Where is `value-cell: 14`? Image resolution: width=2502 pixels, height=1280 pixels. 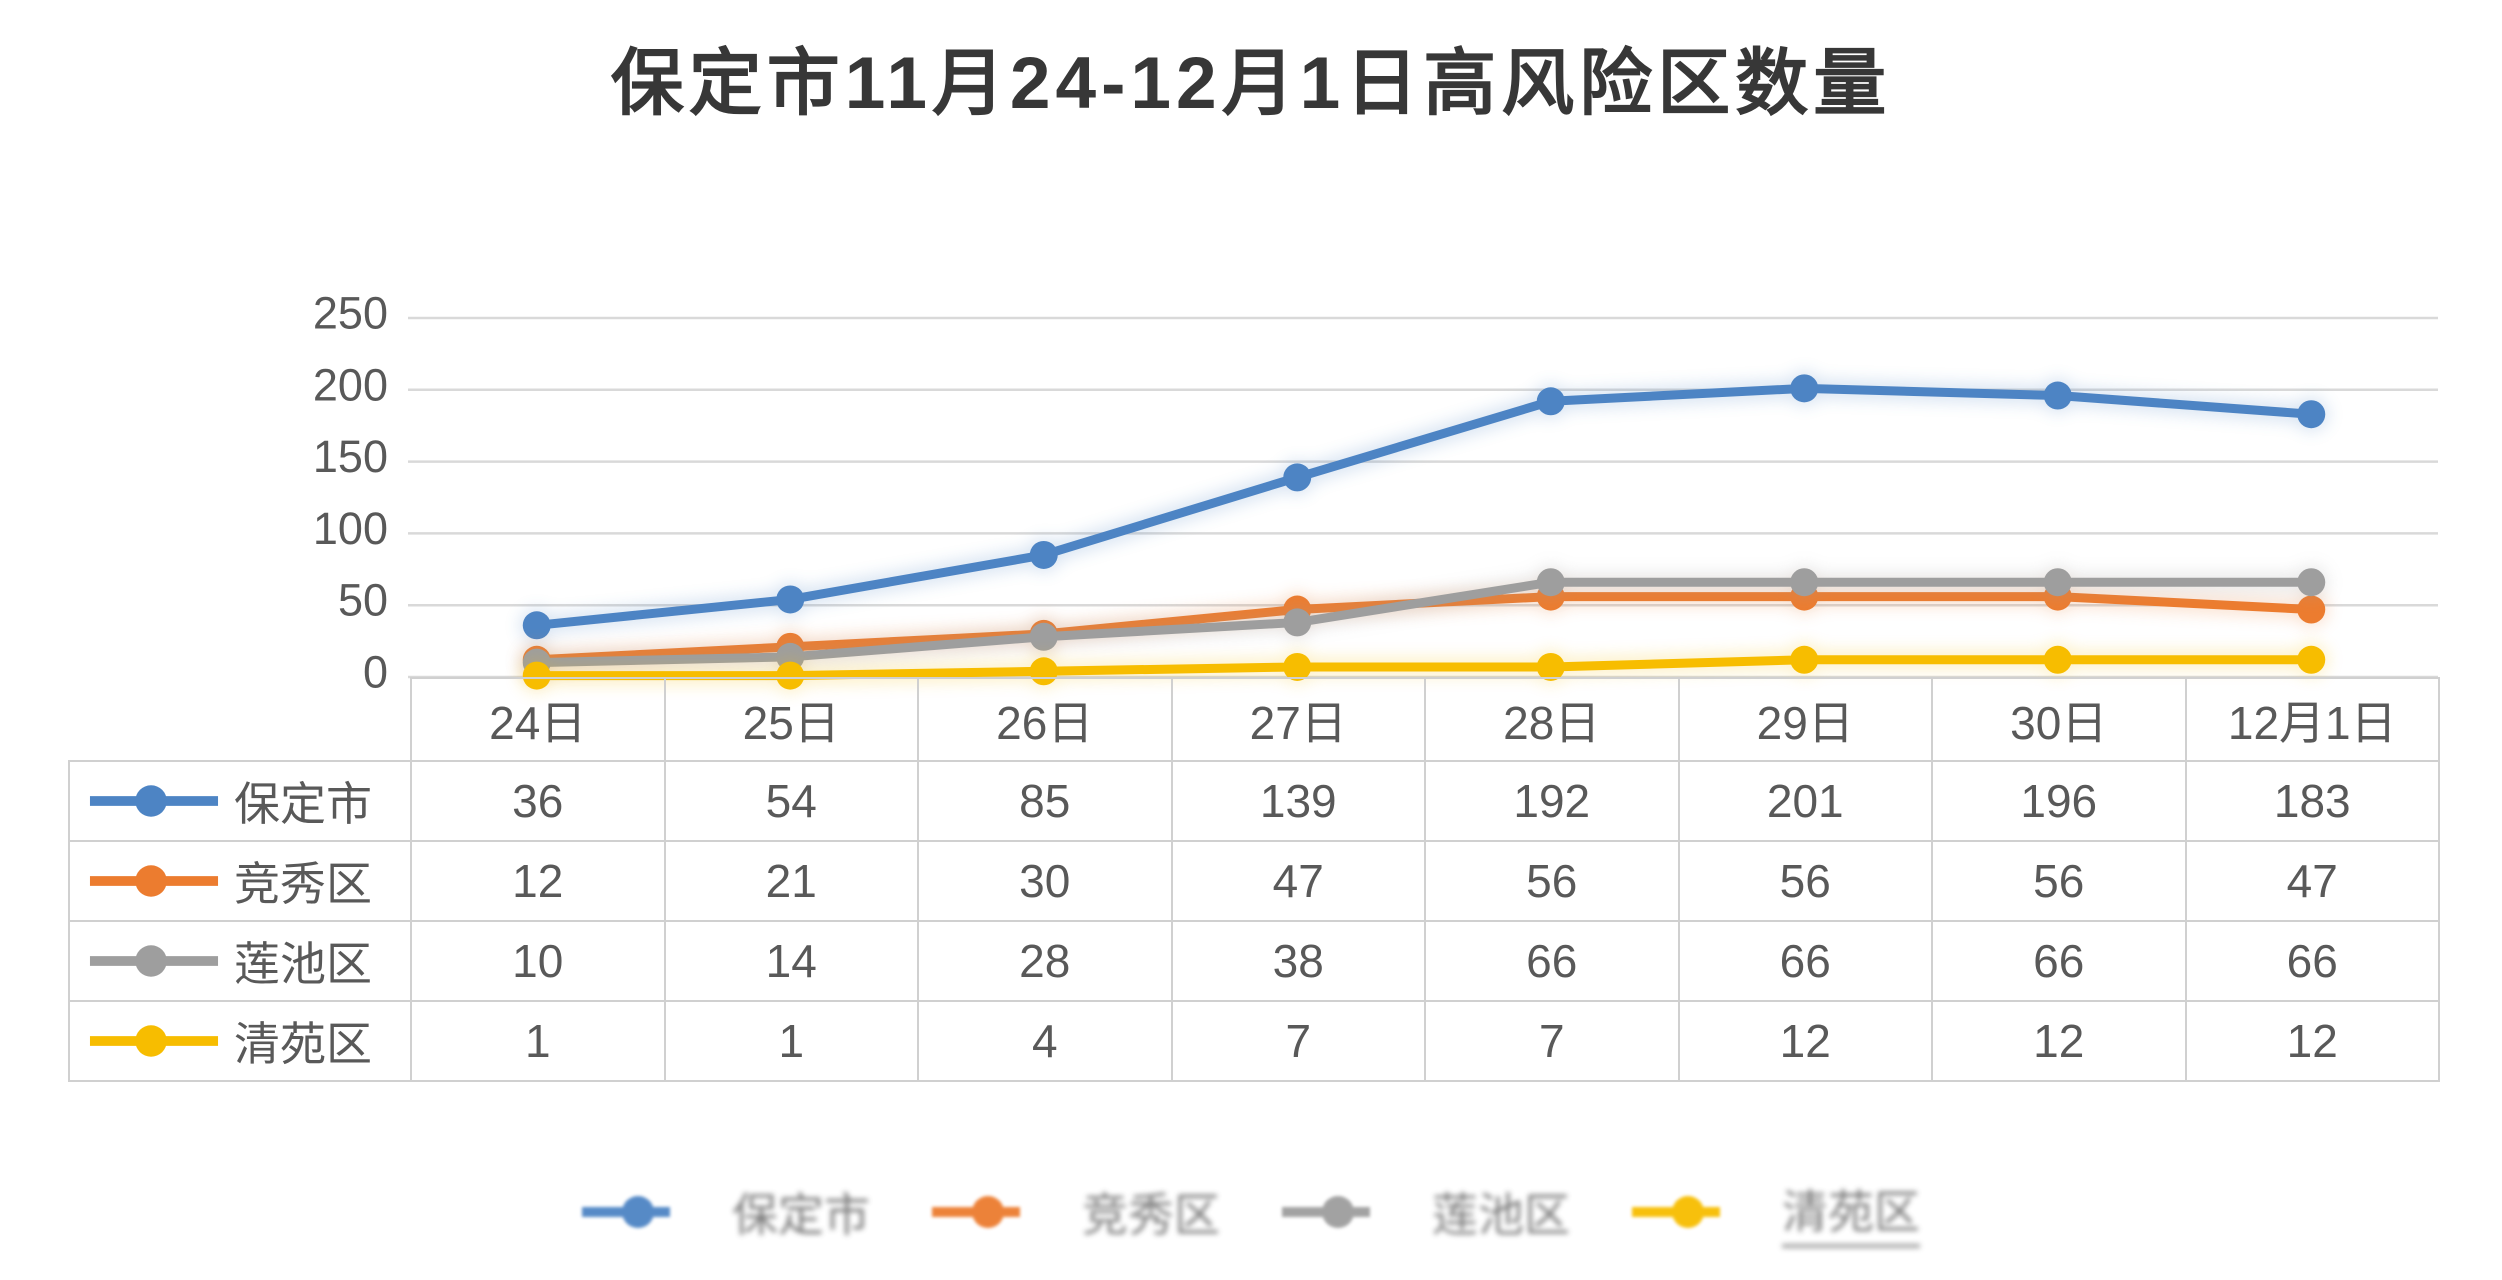 value-cell: 14 is located at coordinates (791, 961).